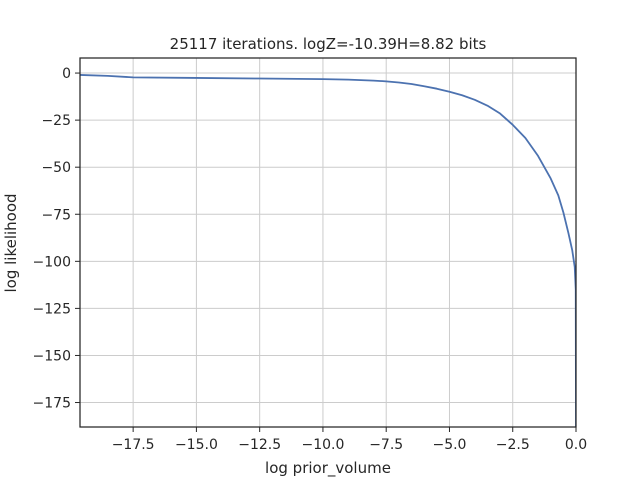  I want to click on y-tick-label: −125, so click(52, 309).